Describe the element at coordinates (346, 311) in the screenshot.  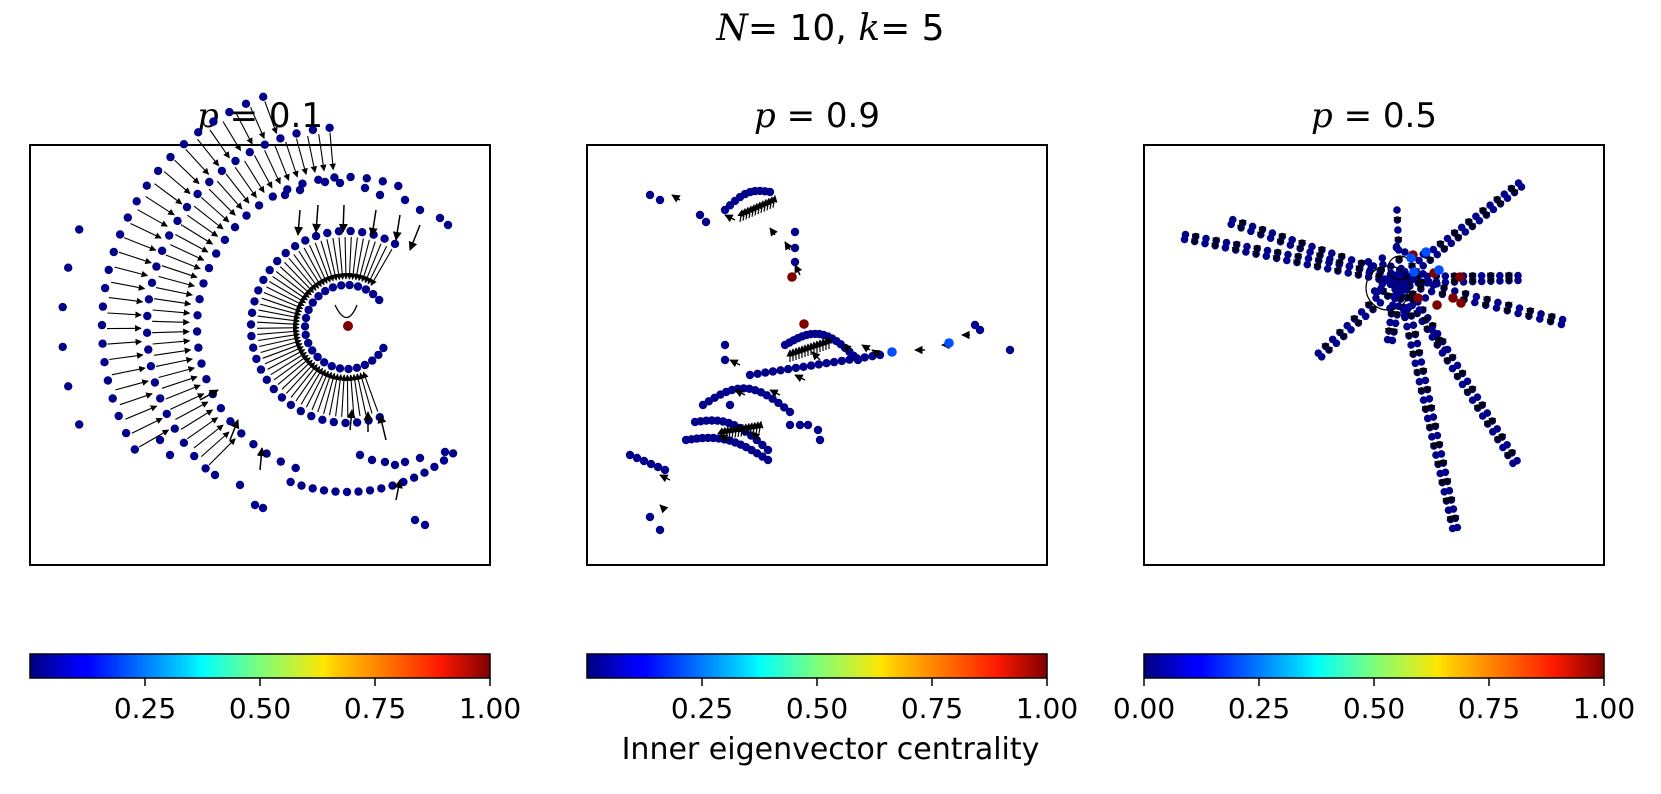
I see `self-loop` at that location.